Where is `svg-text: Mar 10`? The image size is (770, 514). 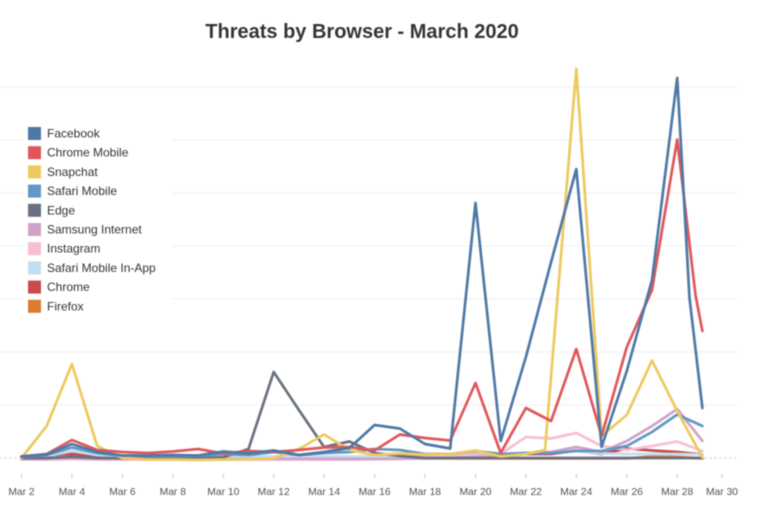
svg-text: Mar 10 is located at coordinates (223, 492).